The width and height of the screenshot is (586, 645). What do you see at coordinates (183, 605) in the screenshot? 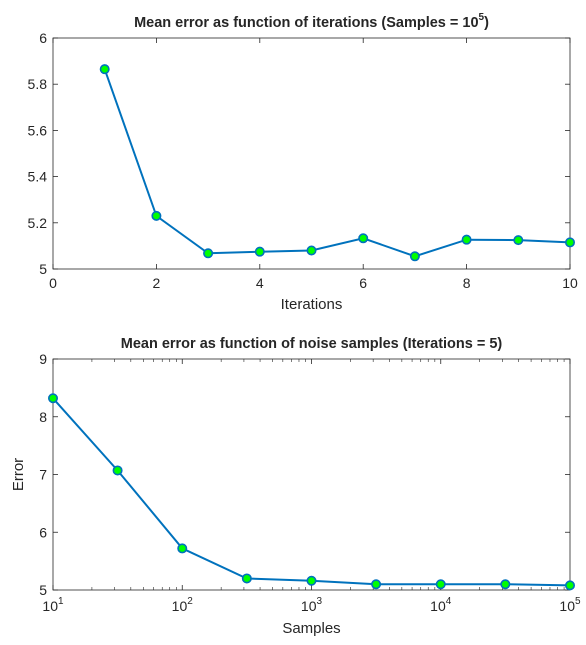
I see `x-tick-label: 10²` at bounding box center [183, 605].